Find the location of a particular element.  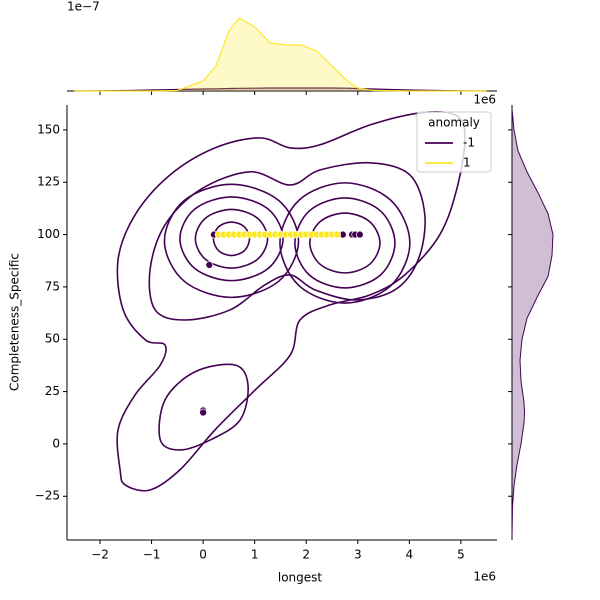

y-tick-label: 75 is located at coordinates (52, 286).